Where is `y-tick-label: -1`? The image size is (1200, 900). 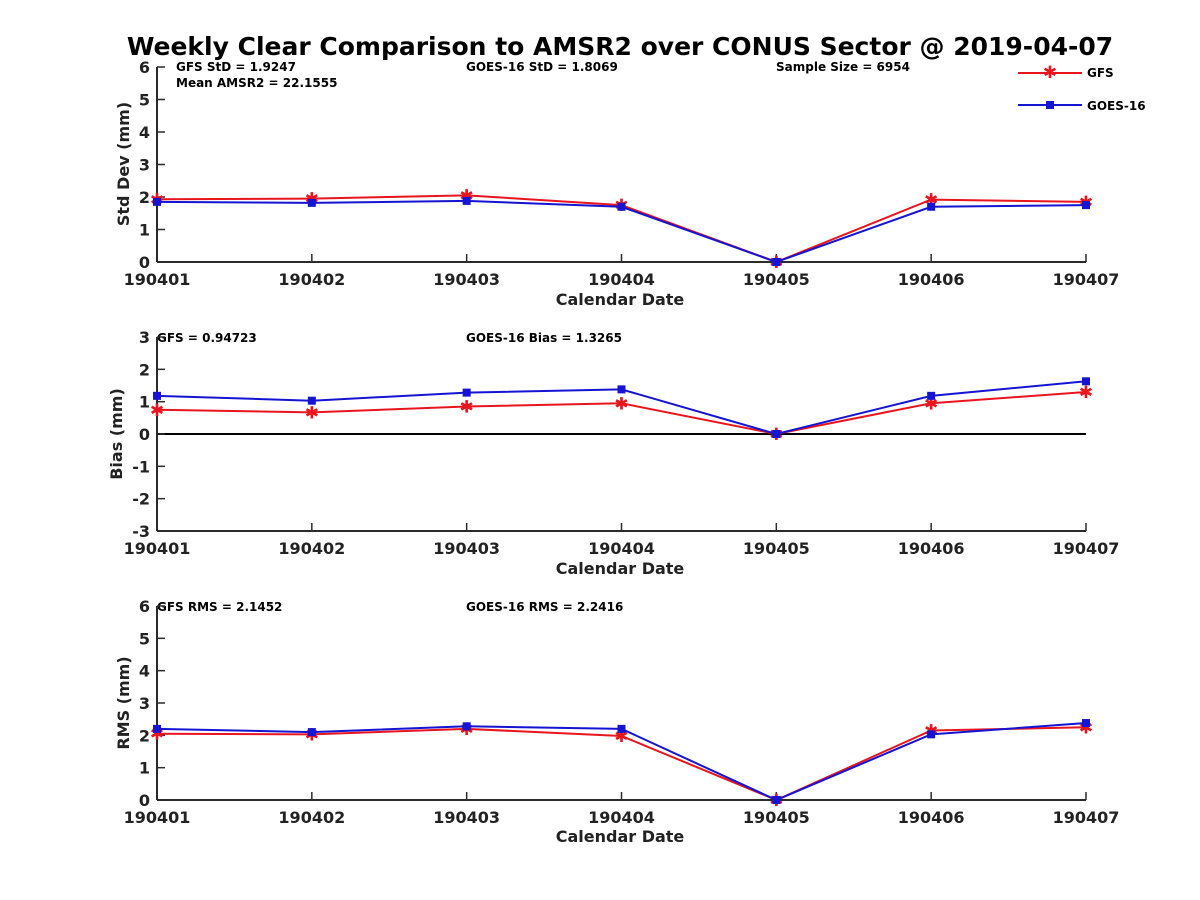 y-tick-label: -1 is located at coordinates (141, 466).